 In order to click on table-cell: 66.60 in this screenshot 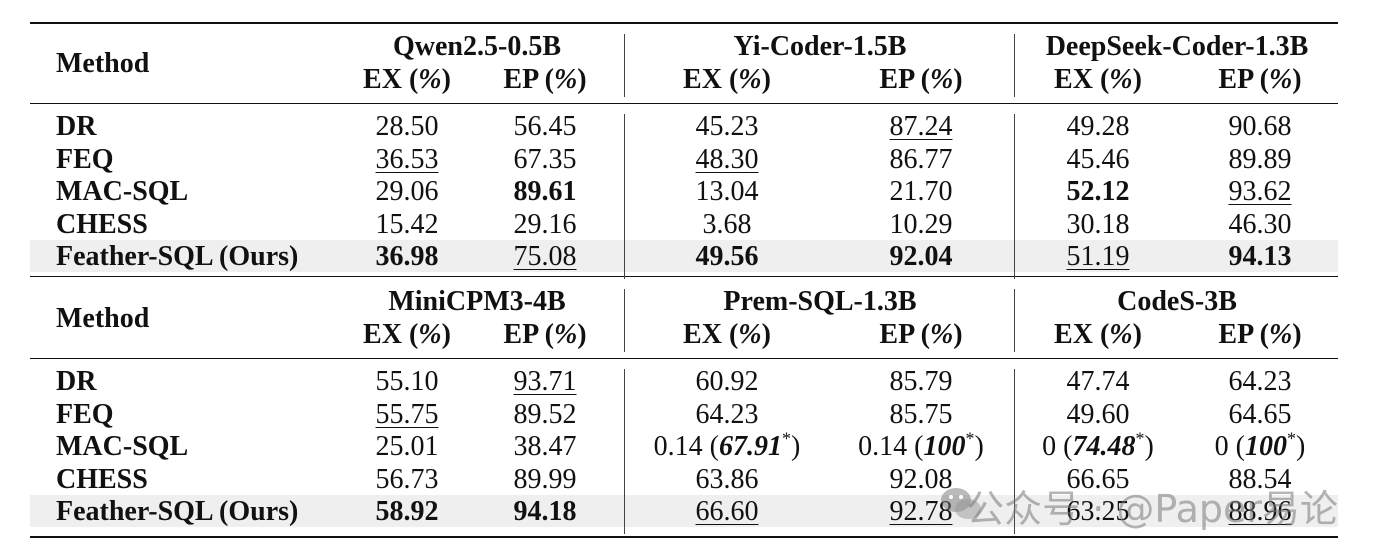, I will do `click(727, 512)`.